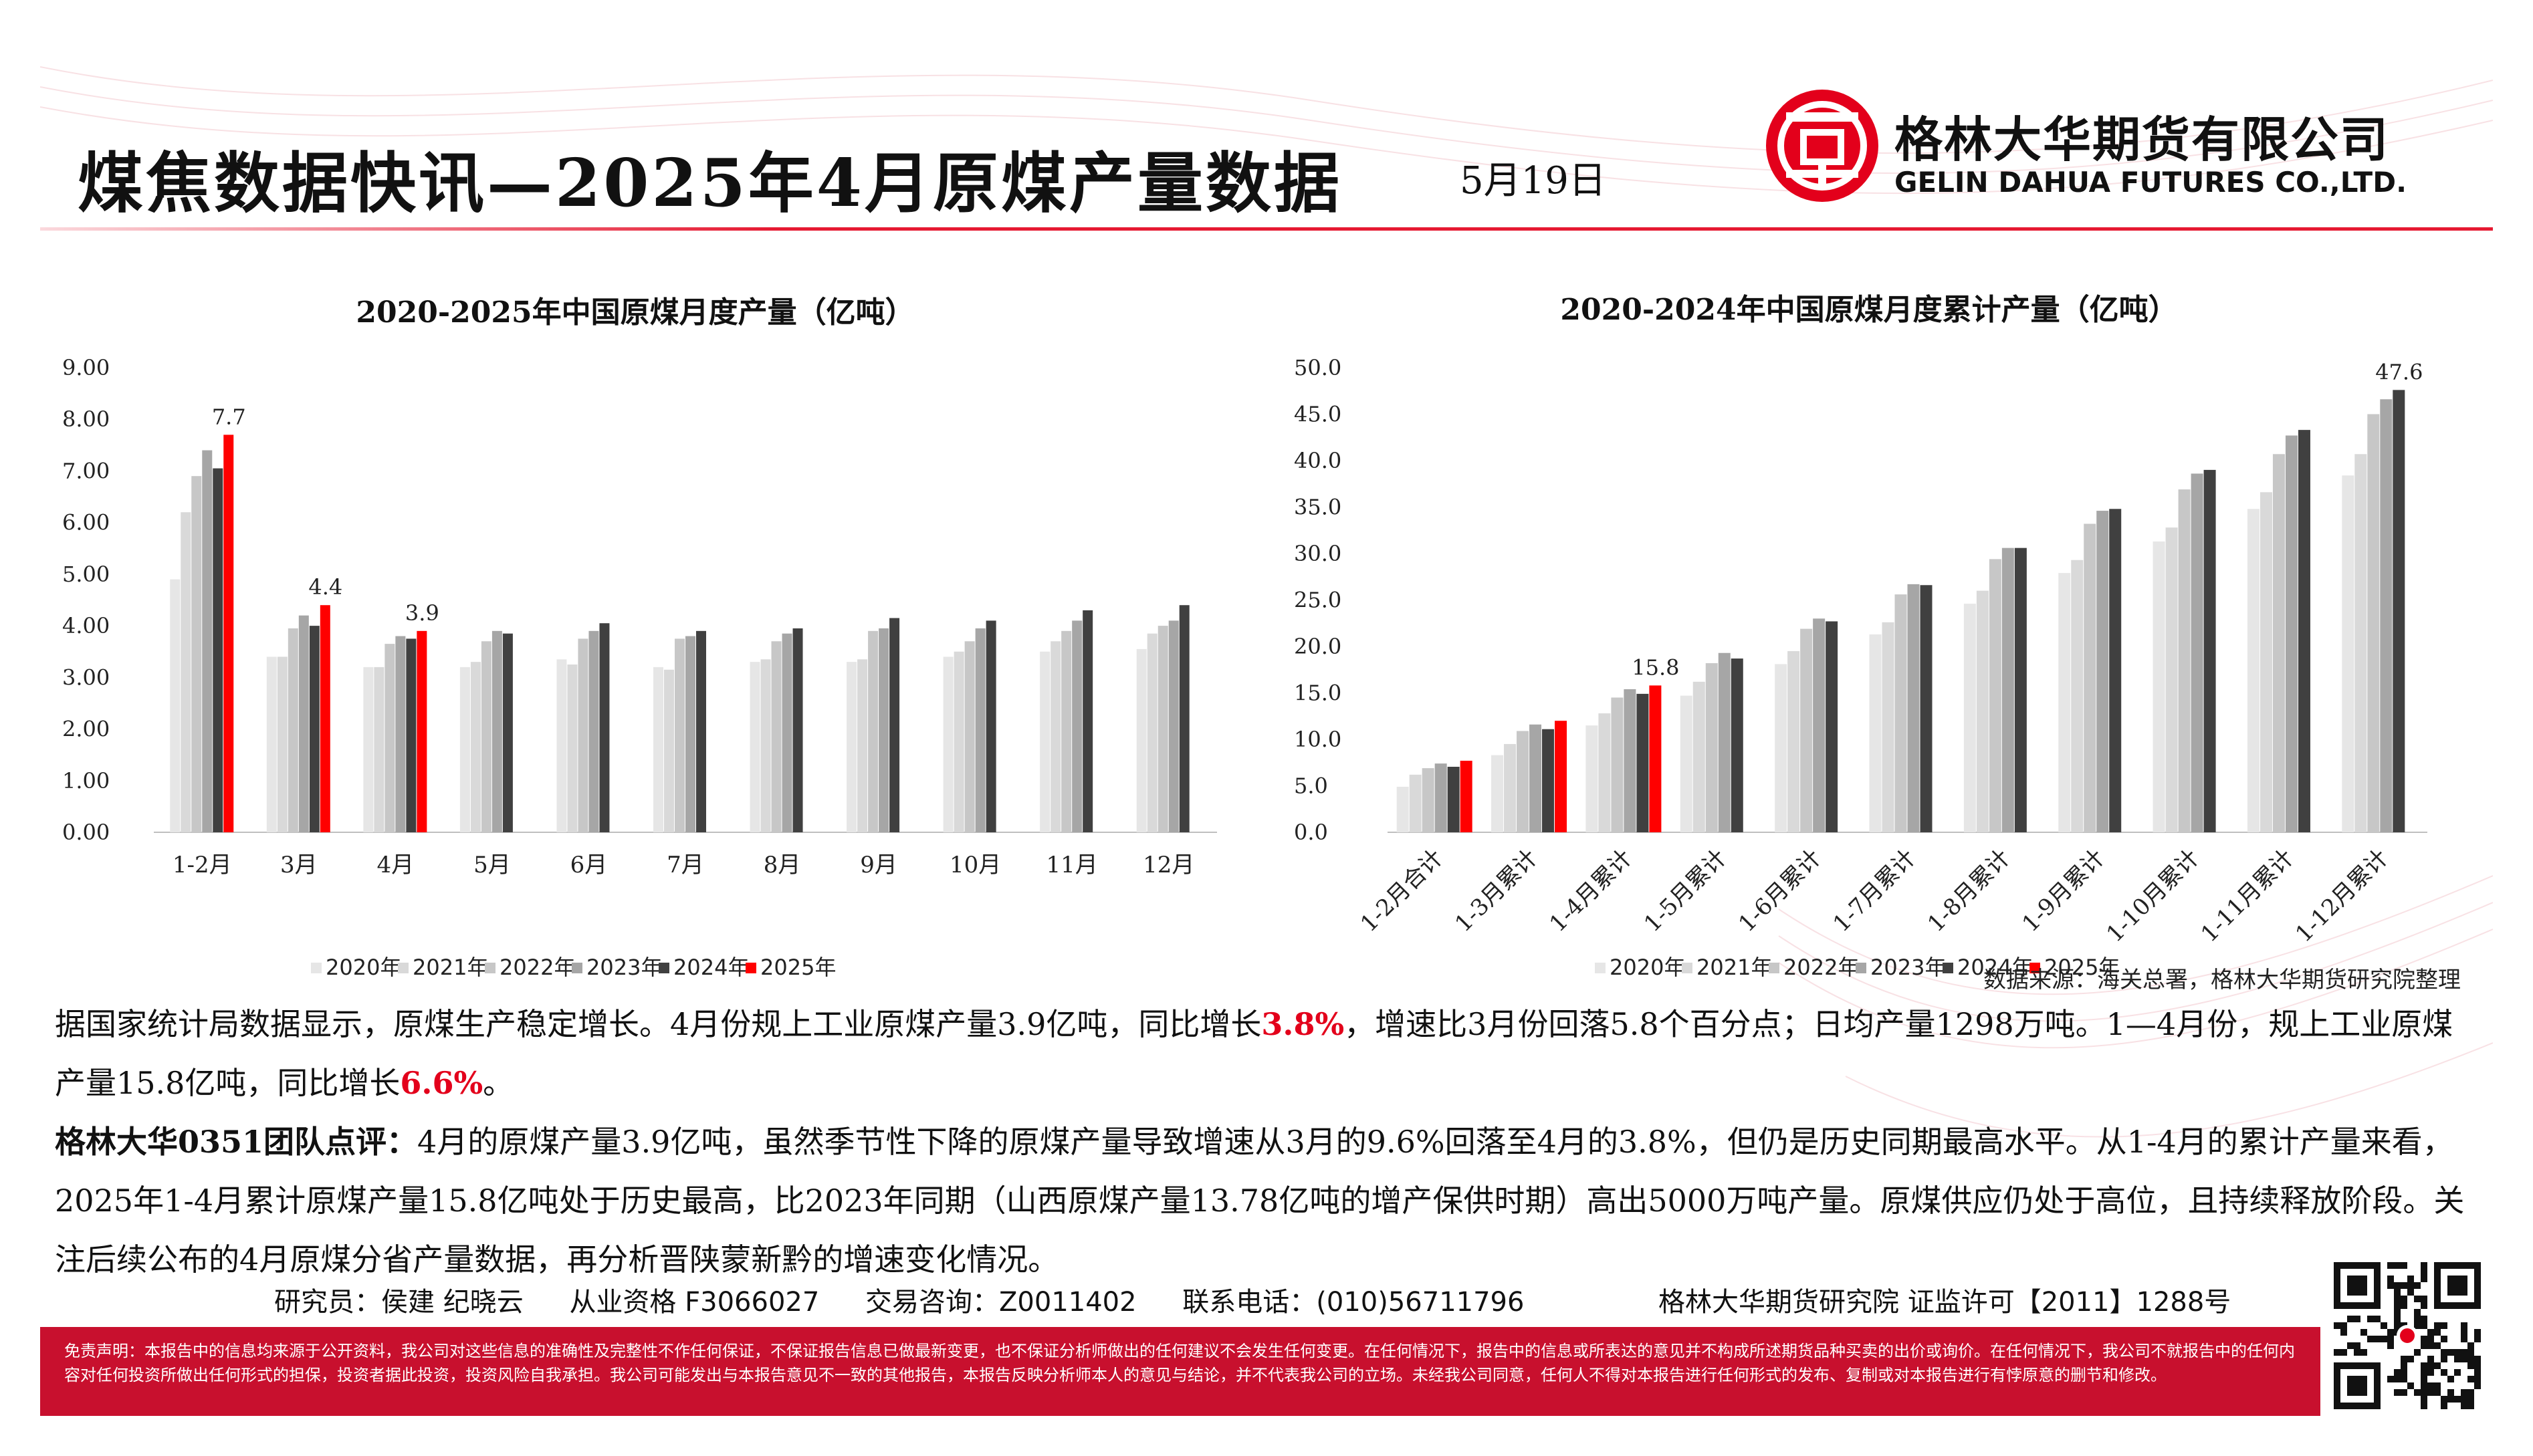  What do you see at coordinates (400, 734) in the screenshot?
I see `bar-2023年-4月` at bounding box center [400, 734].